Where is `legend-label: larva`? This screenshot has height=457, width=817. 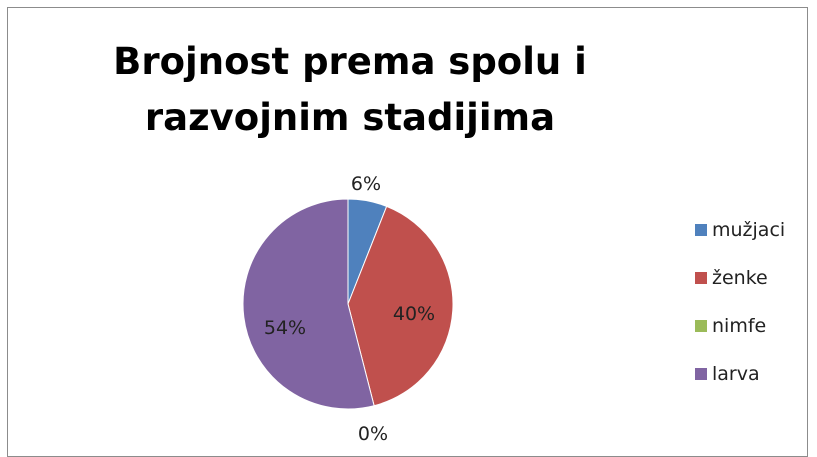
legend-label: larva is located at coordinates (736, 374).